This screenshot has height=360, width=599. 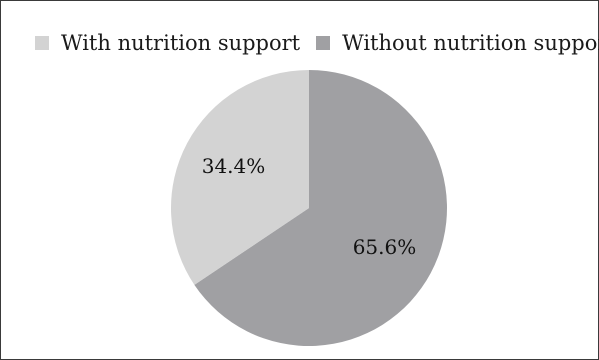 I want to click on legend-item-without-nutrition-support: Without nutrition support, so click(x=457, y=43).